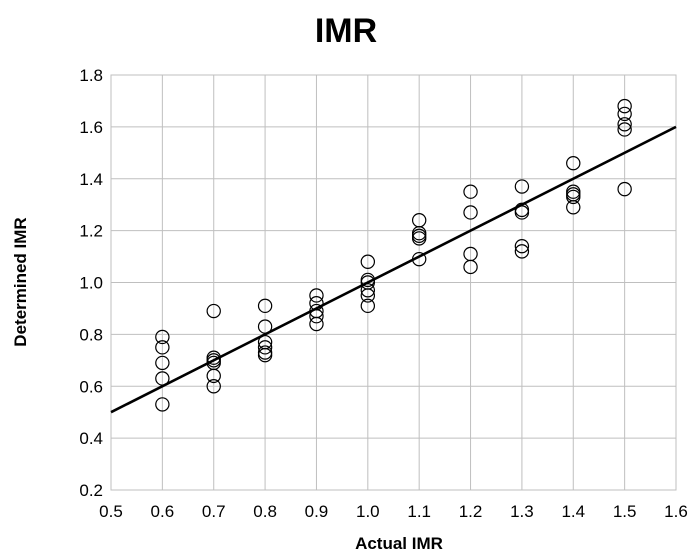 This screenshot has height=556, width=692. What do you see at coordinates (265, 511) in the screenshot?
I see `x-tick-label: 0.8` at bounding box center [265, 511].